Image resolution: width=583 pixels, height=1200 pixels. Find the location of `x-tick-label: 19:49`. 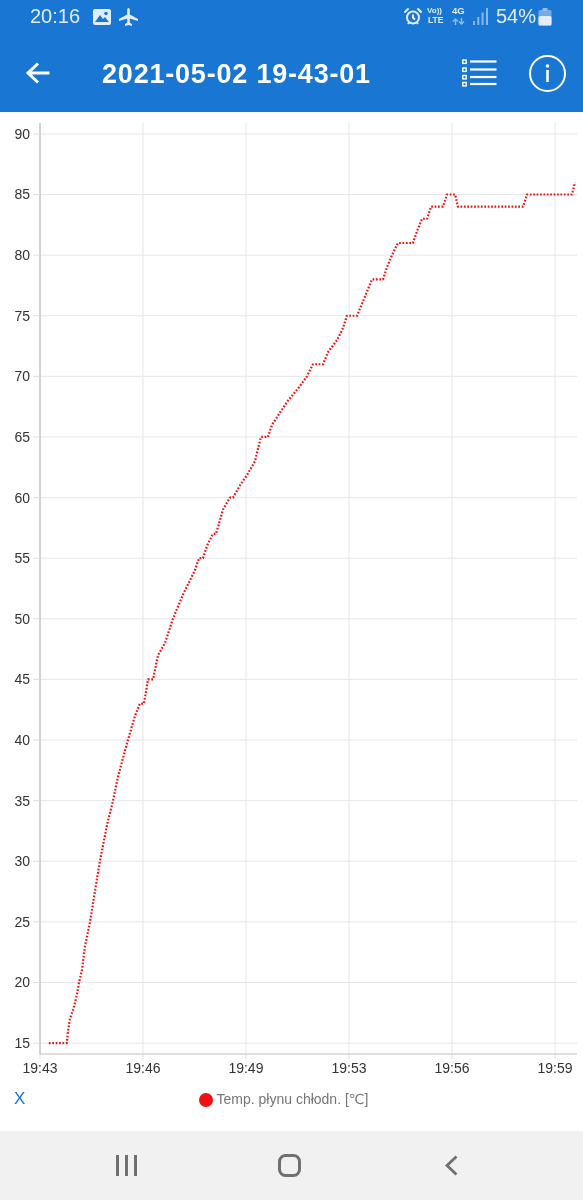

x-tick-label: 19:49 is located at coordinates (246, 1067).